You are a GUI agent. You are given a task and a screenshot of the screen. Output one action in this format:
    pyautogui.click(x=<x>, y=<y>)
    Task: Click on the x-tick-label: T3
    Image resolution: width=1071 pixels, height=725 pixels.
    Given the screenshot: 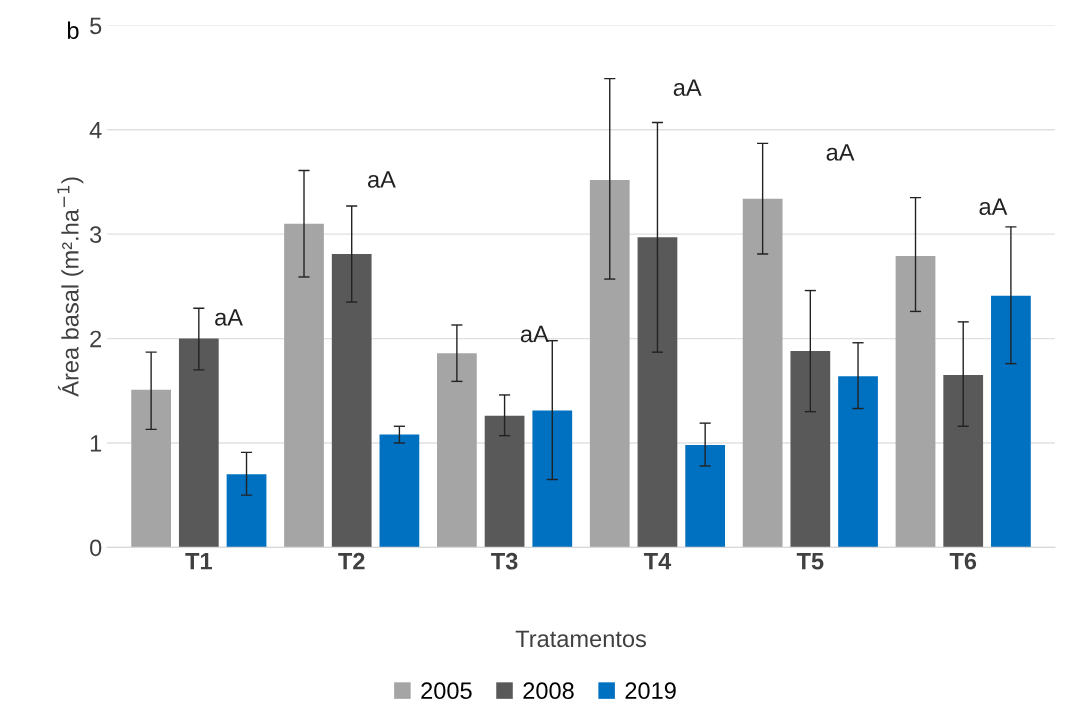 What is the action you would take?
    pyautogui.click(x=504, y=561)
    